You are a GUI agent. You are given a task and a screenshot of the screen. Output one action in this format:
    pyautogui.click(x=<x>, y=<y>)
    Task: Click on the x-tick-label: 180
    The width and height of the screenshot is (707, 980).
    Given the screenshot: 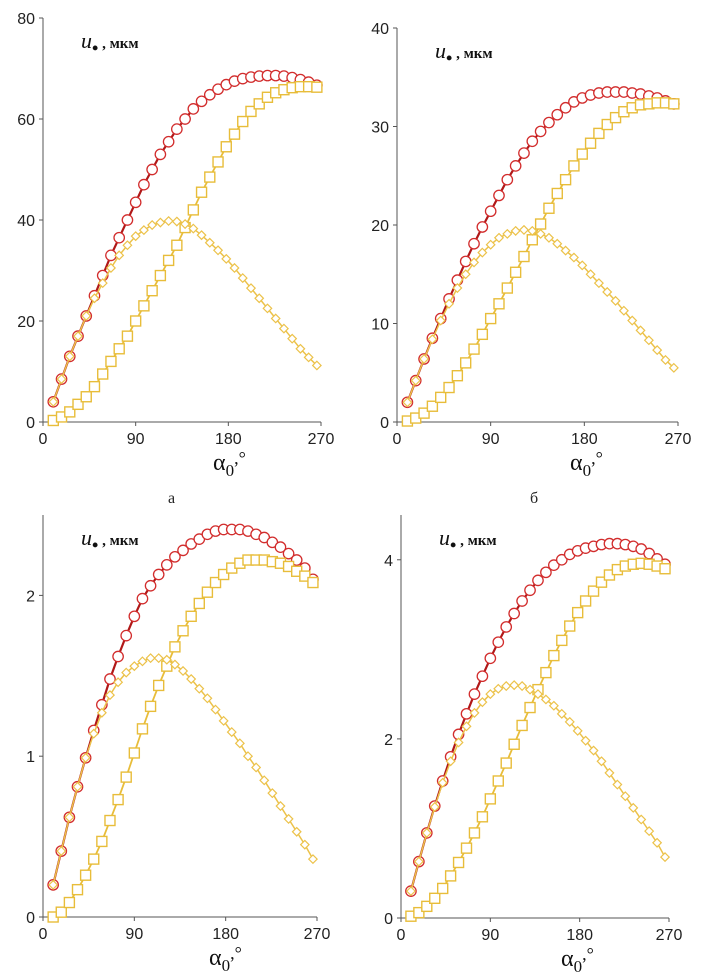 What is the action you would take?
    pyautogui.click(x=579, y=935)
    